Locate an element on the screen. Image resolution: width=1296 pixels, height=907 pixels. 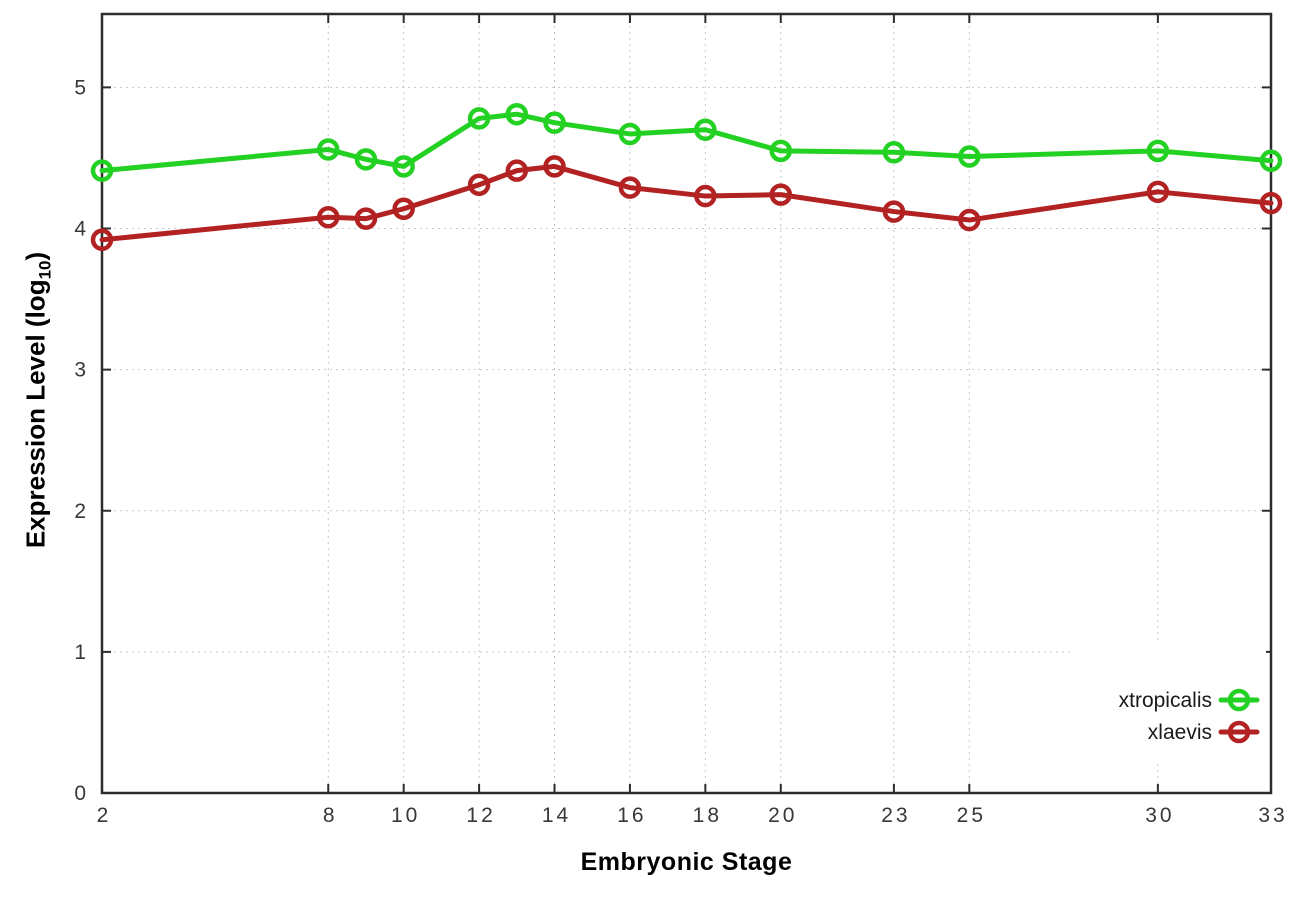
x-tick-label: 20 is located at coordinates (782, 815).